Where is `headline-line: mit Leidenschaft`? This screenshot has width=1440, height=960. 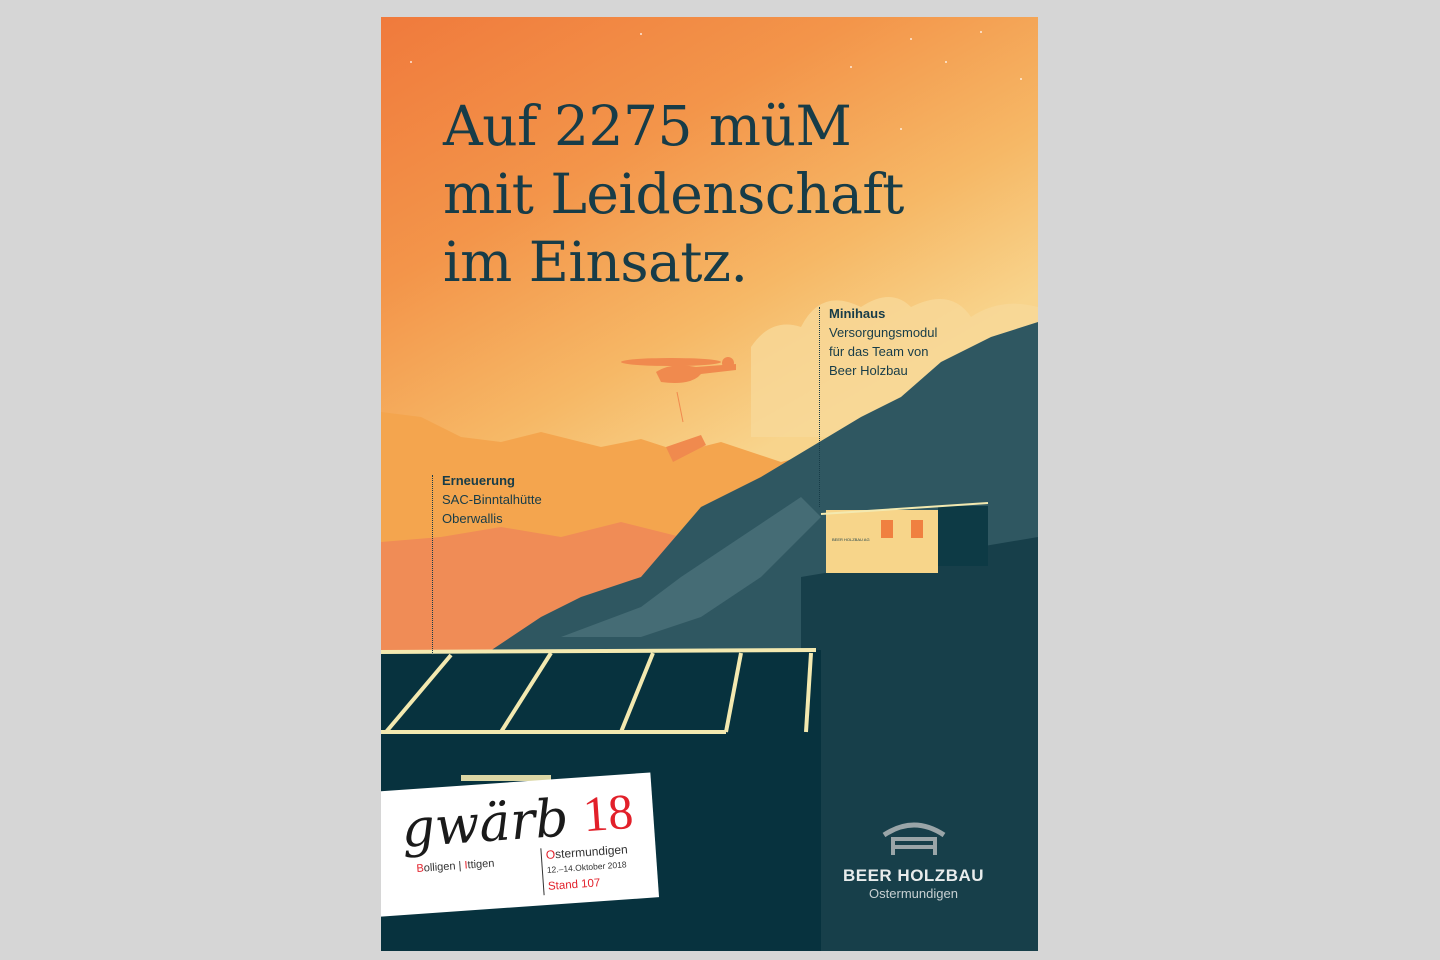 headline-line: mit Leidenschaft is located at coordinates (673, 194).